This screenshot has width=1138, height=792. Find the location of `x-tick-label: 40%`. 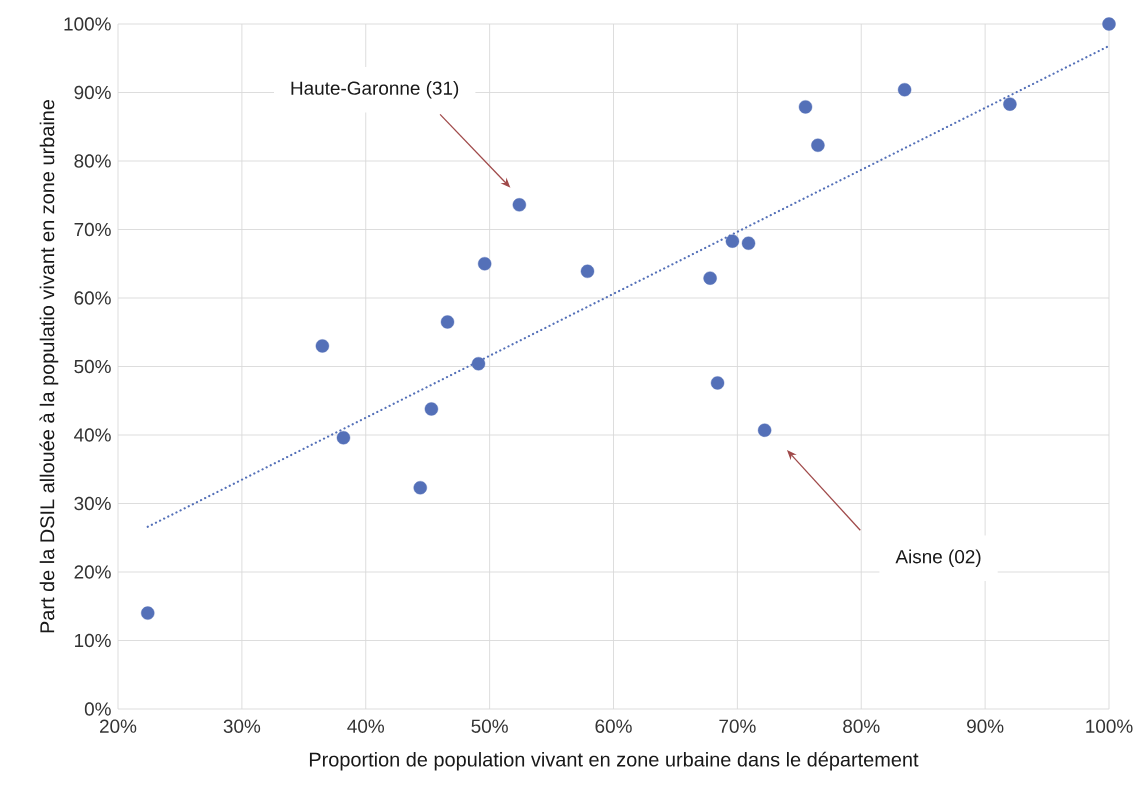

x-tick-label: 40% is located at coordinates (366, 726).